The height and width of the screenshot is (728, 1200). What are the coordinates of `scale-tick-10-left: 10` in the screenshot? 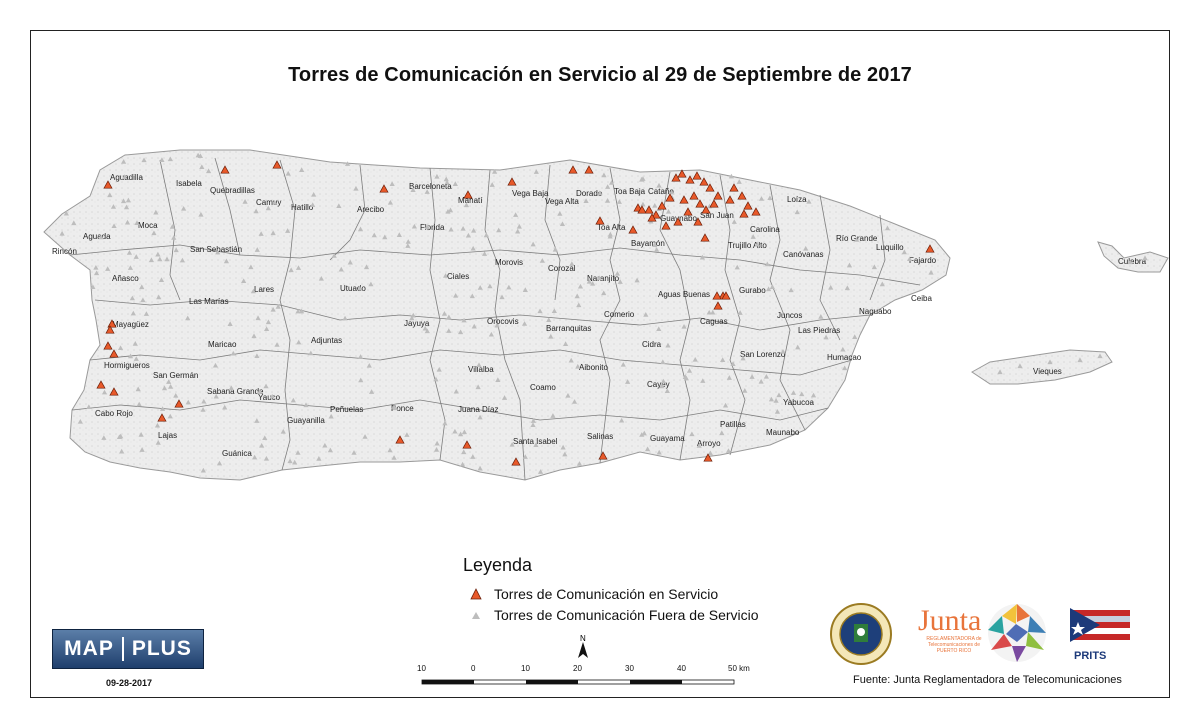 It's located at (421, 668).